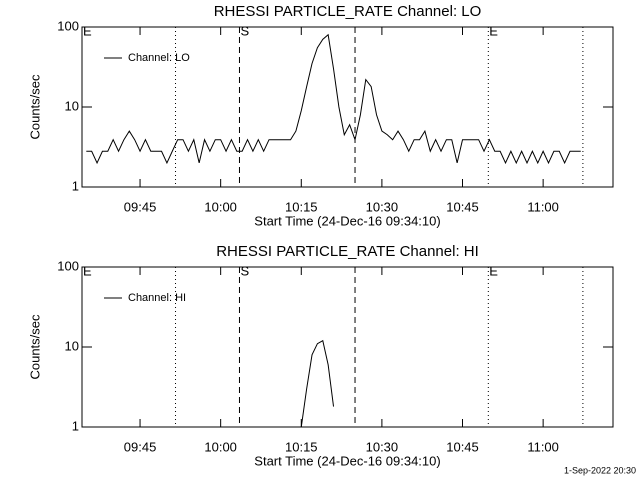 Image resolution: width=640 pixels, height=480 pixels. Describe the element at coordinates (347, 251) in the screenshot. I see `chart-title: RHESSI PARTICLE_RATE Channel: HI` at that location.